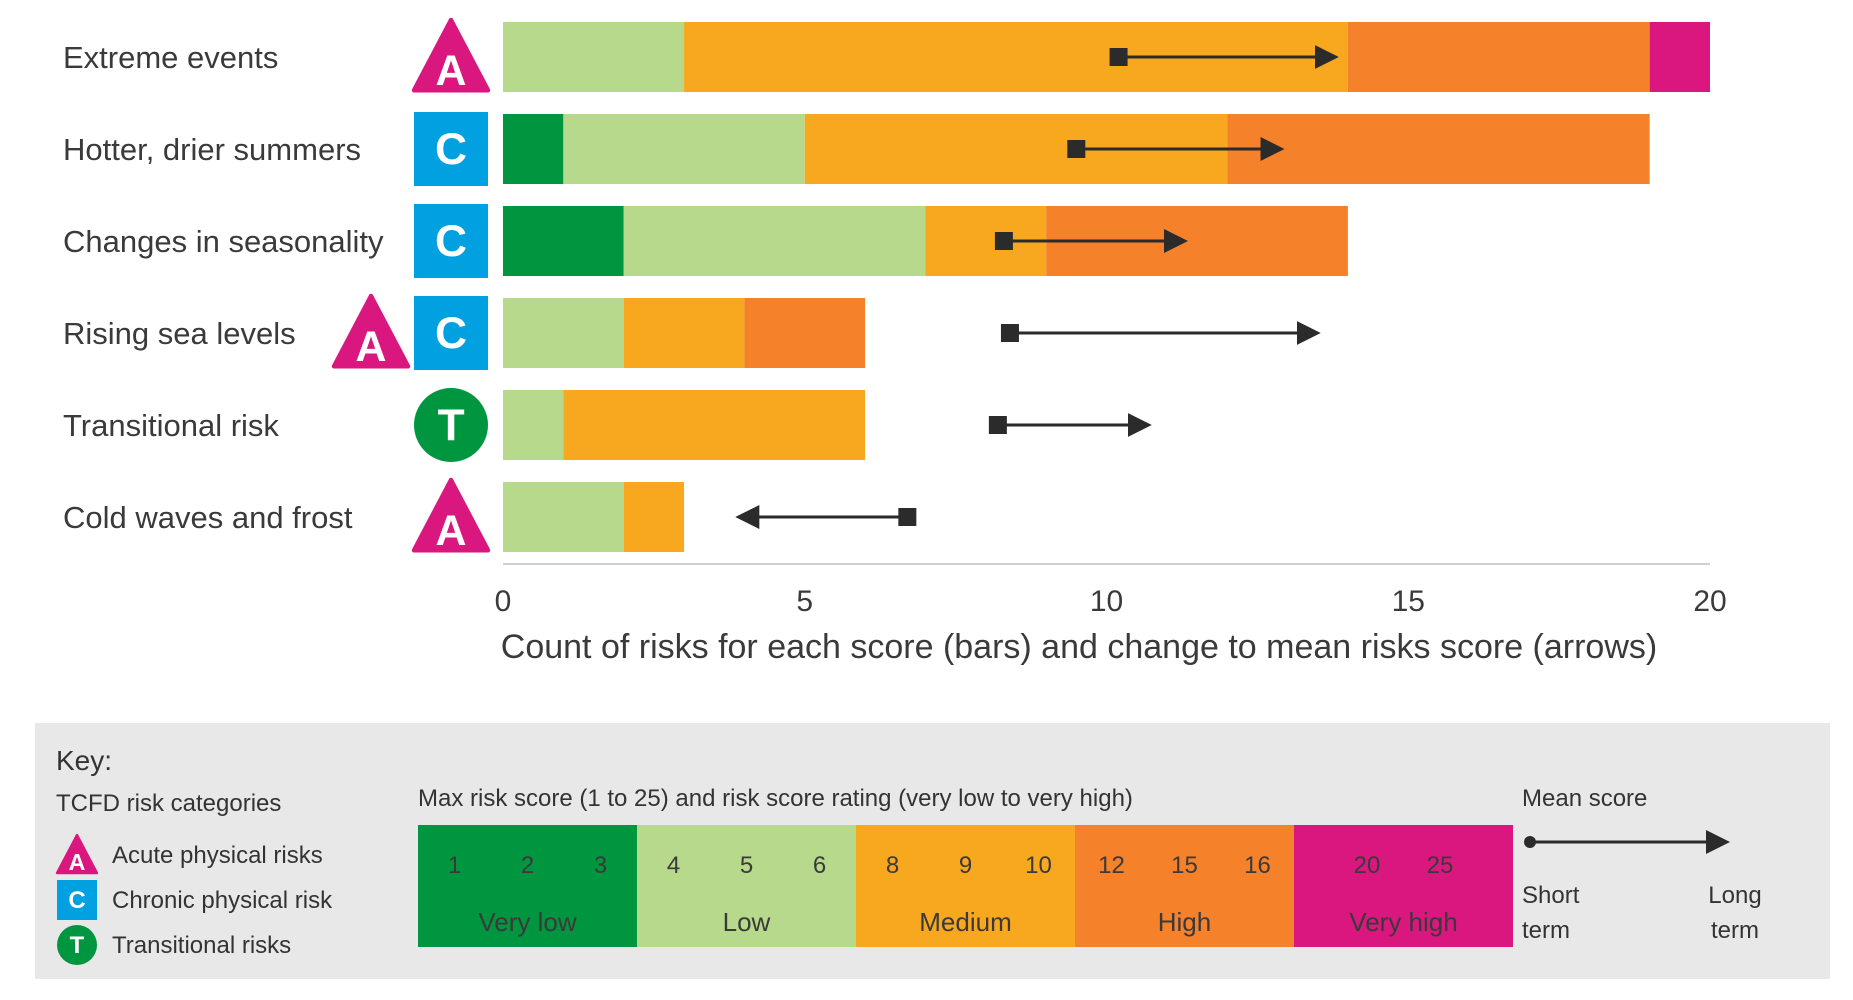 The width and height of the screenshot is (1853, 1000). Describe the element at coordinates (746, 886) in the screenshot. I see `scale-block-low` at that location.